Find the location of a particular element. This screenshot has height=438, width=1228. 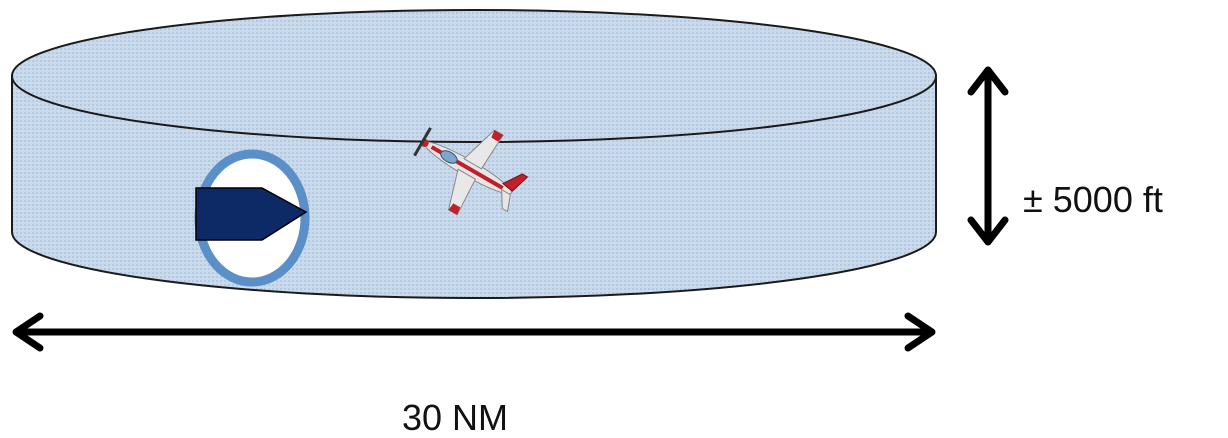

width-label: 30 NM is located at coordinates (455, 417).